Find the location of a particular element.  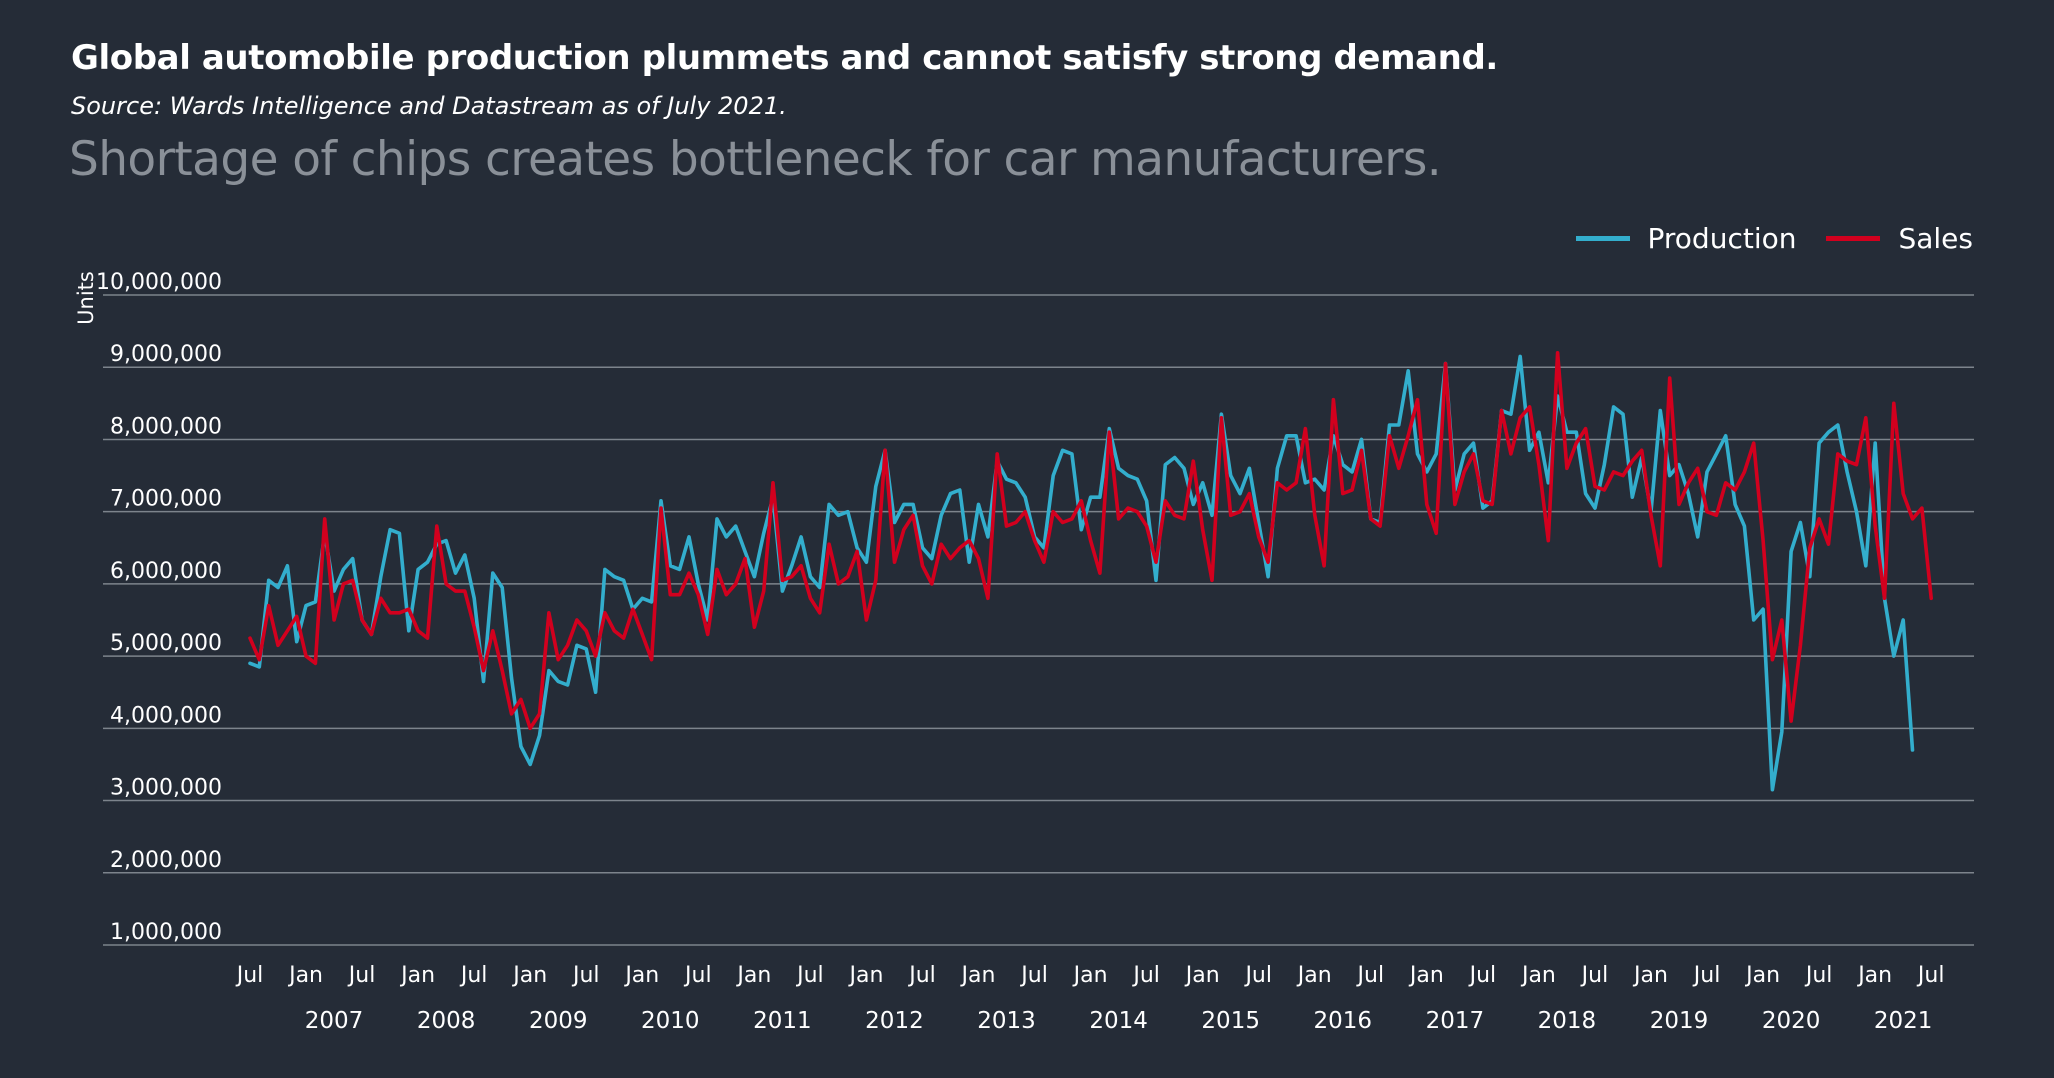

year-label: 2016 is located at coordinates (1343, 1021).